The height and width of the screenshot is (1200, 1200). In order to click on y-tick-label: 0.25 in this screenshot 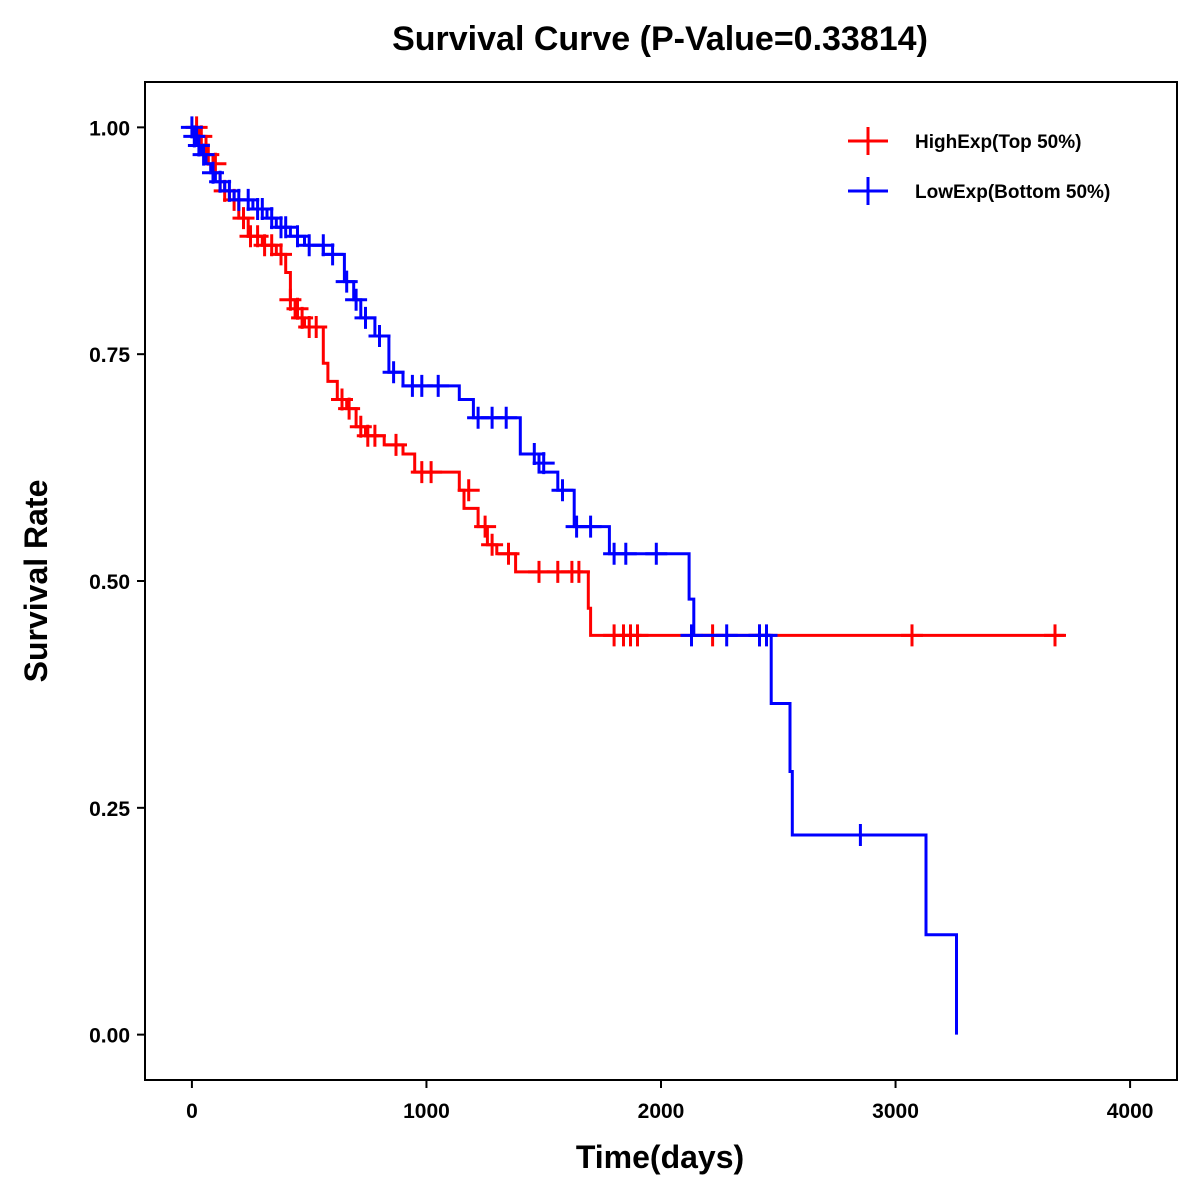, I will do `click(109, 809)`.